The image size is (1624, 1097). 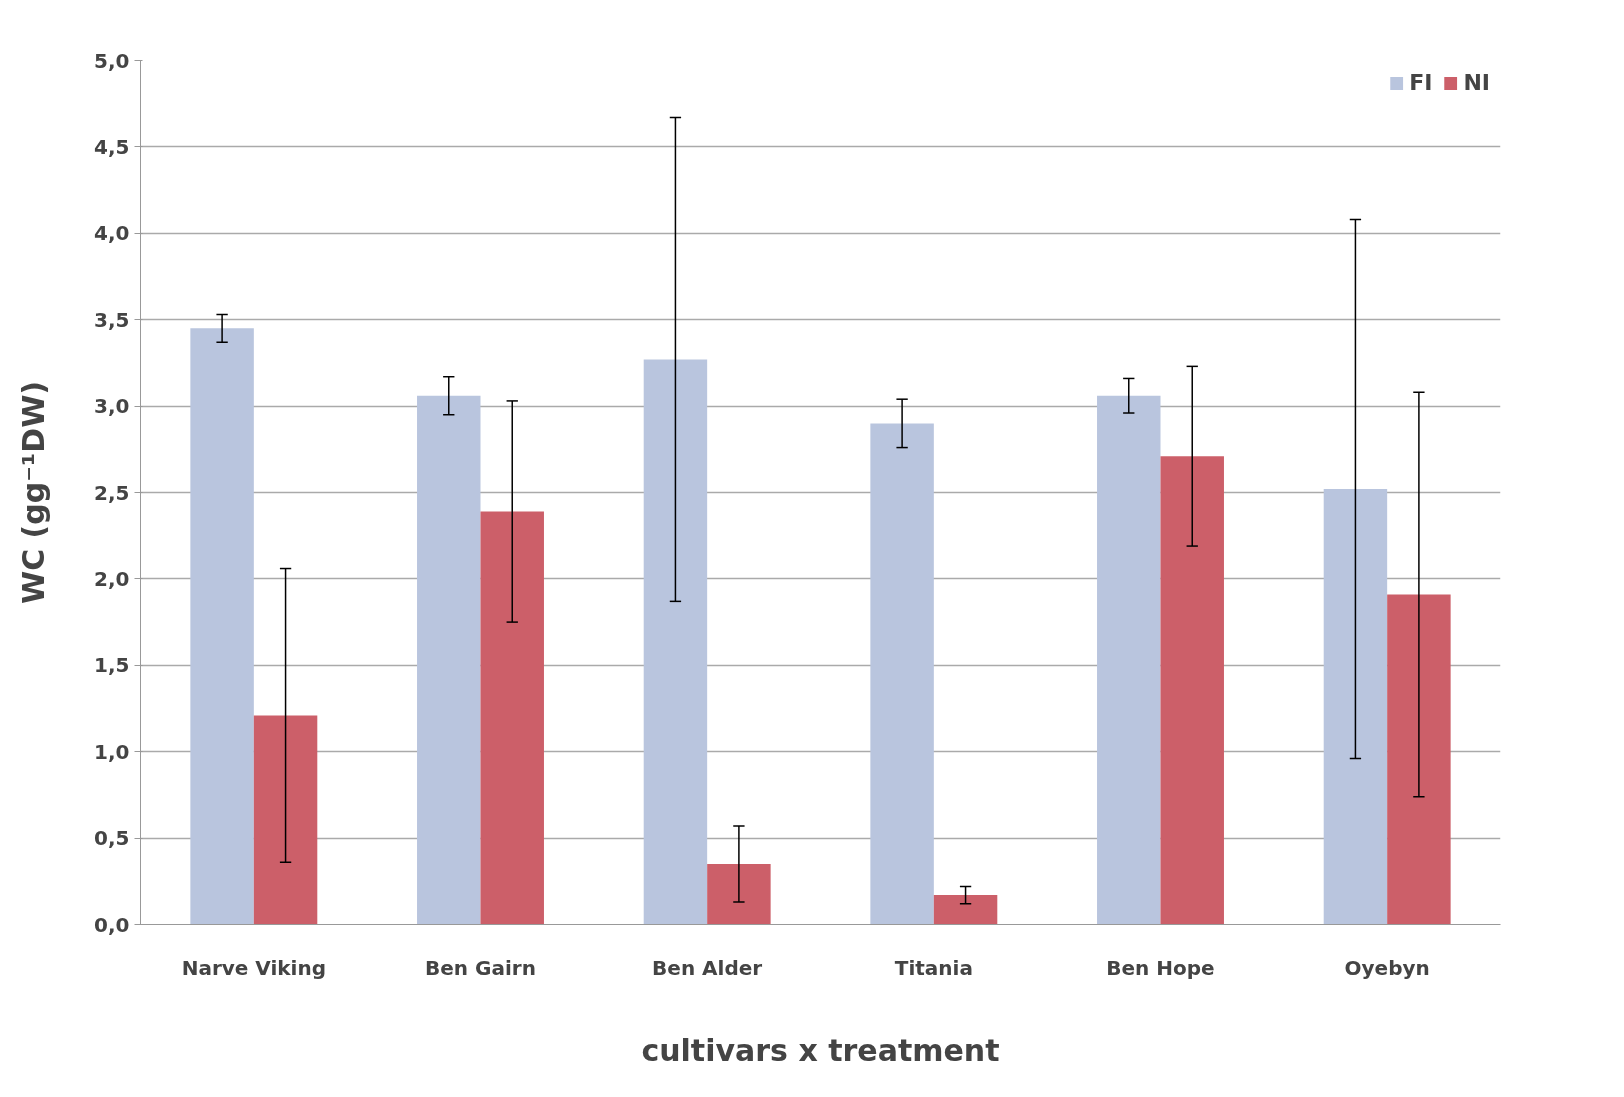 What do you see at coordinates (707, 967) in the screenshot?
I see `x-tick-label: Ben Alder` at bounding box center [707, 967].